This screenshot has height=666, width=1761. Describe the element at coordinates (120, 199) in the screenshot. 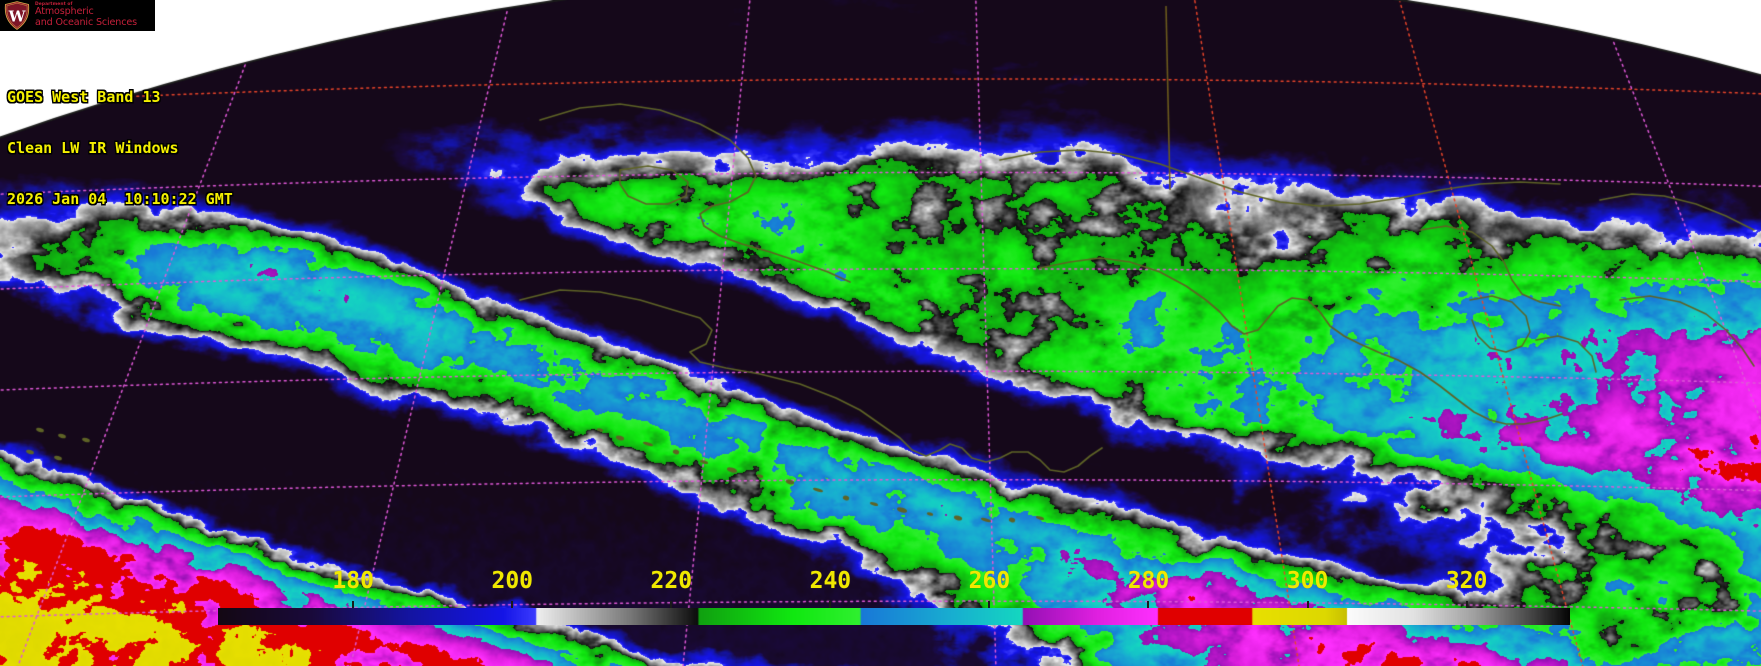

I see `product-timestamp: 2026 Jan 04 10:10:22 GMT` at that location.